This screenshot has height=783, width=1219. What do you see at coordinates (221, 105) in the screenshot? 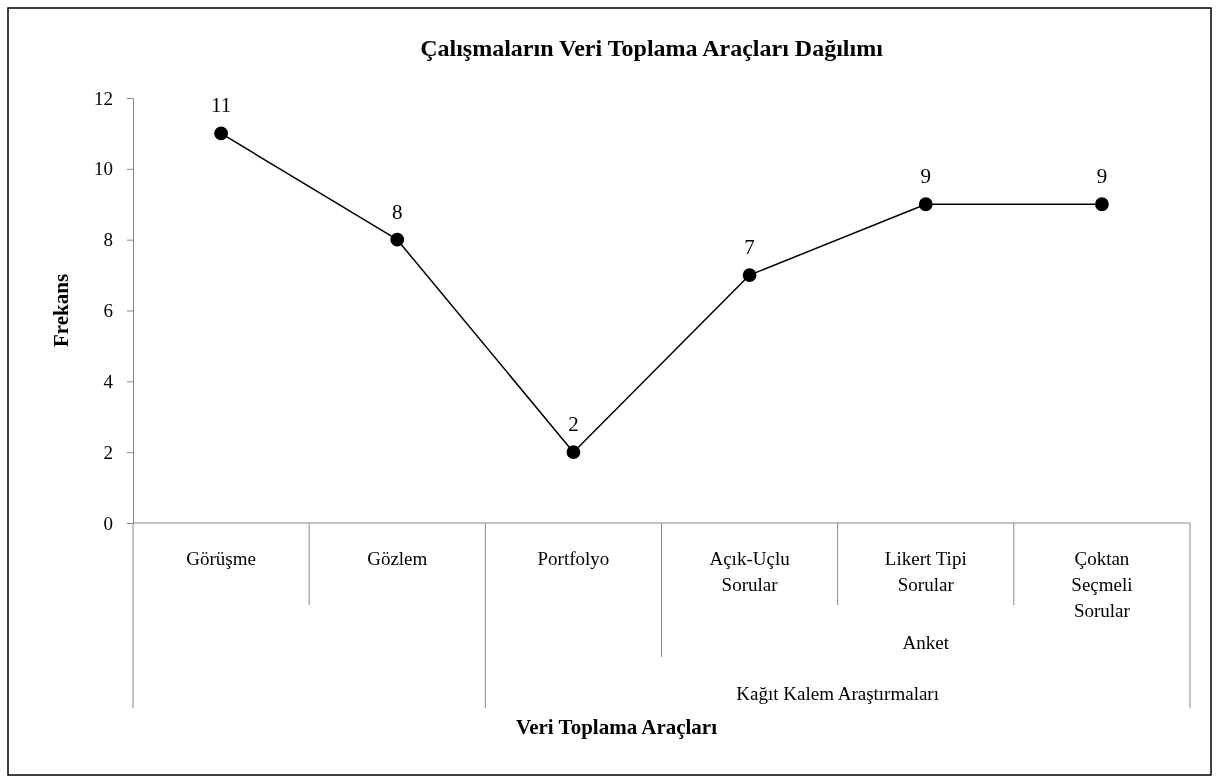
I see `data-label: 11` at bounding box center [221, 105].